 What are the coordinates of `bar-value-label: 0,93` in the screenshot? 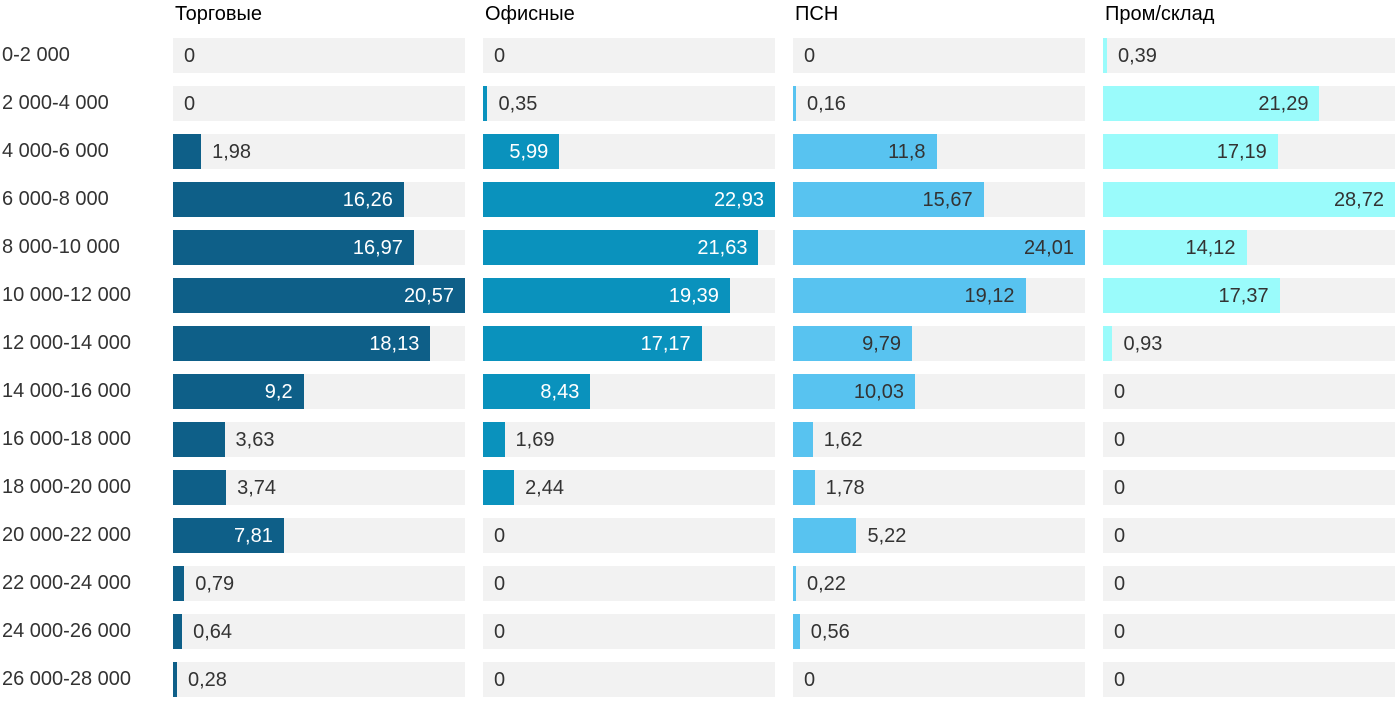 It's located at (1143, 344).